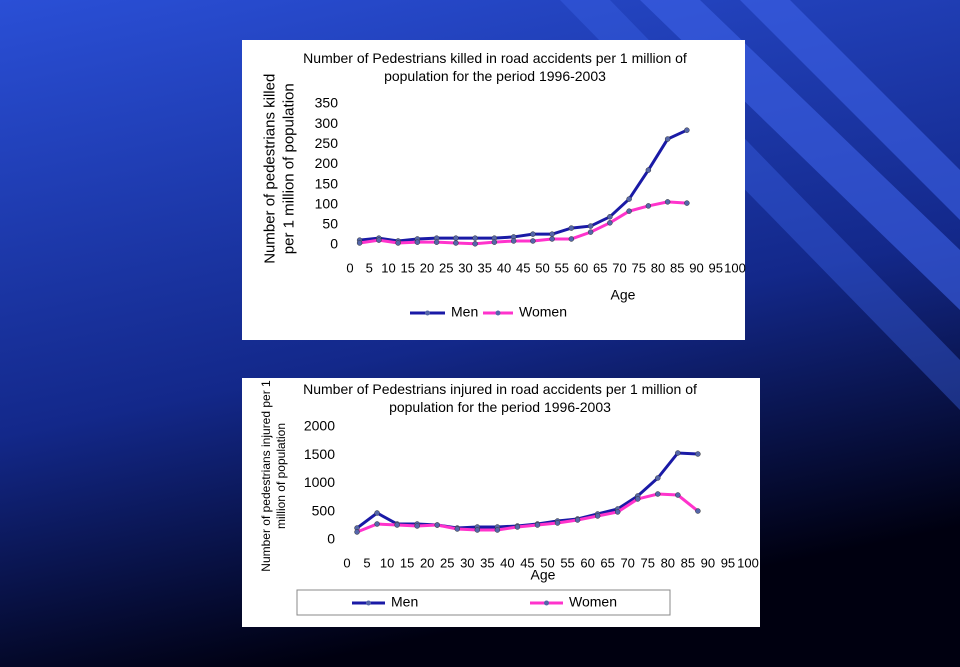 This screenshot has height=667, width=960. What do you see at coordinates (467, 562) in the screenshot?
I see `x-tick-label: 30` at bounding box center [467, 562].